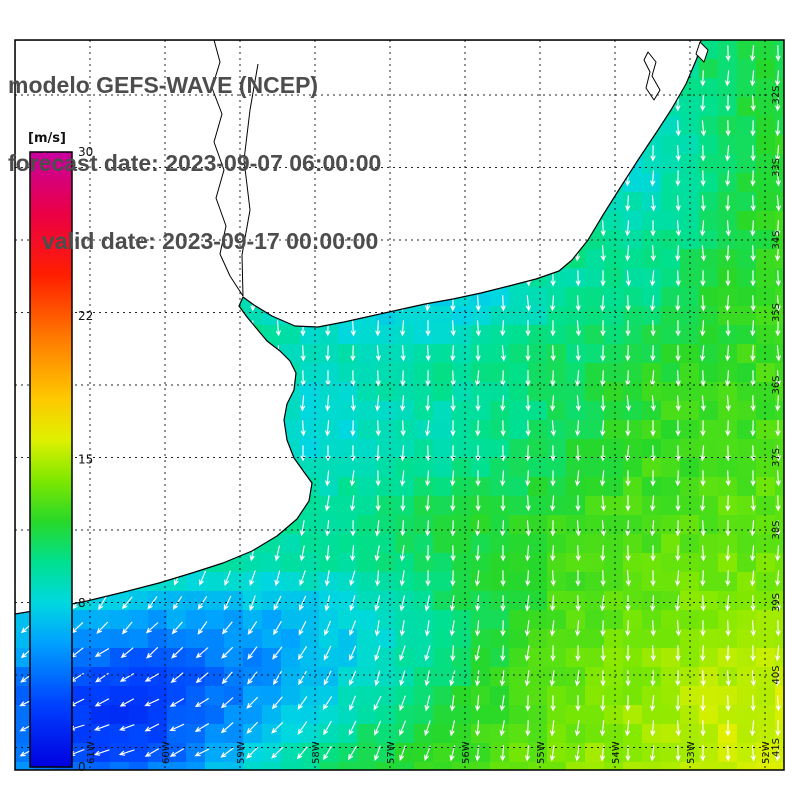 The height and width of the screenshot is (800, 800). What do you see at coordinates (691, 752) in the screenshot?
I see `longitude-label: 53W` at bounding box center [691, 752].